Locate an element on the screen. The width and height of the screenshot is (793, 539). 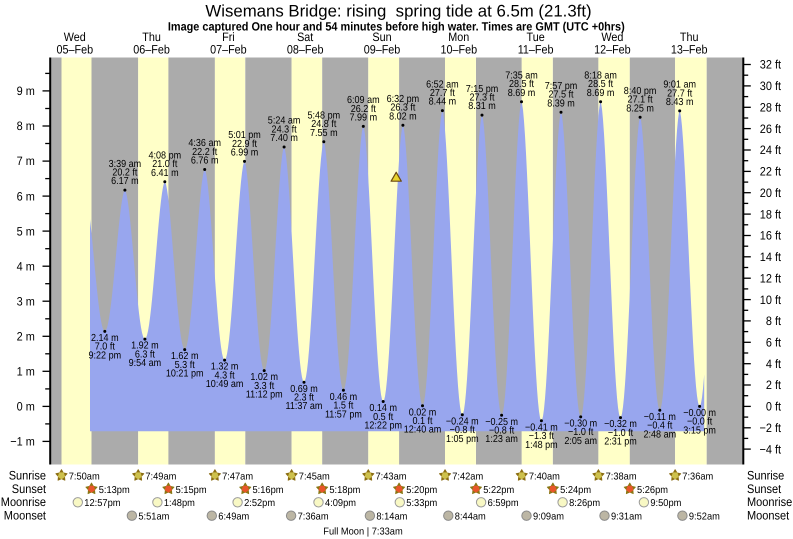
svg-text: 1:23 am is located at coordinates (501, 439).